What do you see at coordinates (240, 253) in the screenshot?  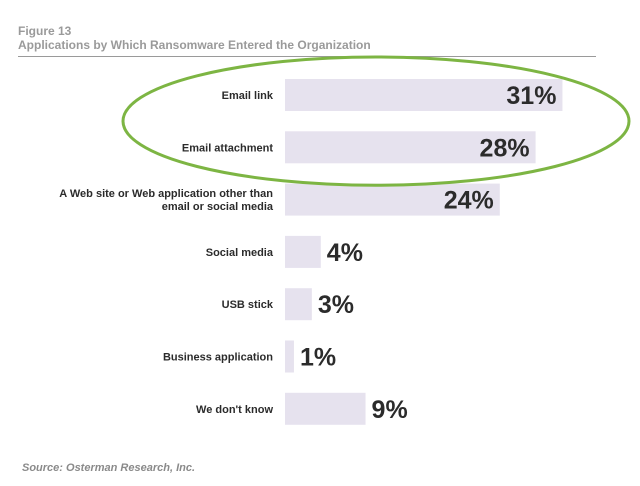 I see `category-label: Social media` at bounding box center [240, 253].